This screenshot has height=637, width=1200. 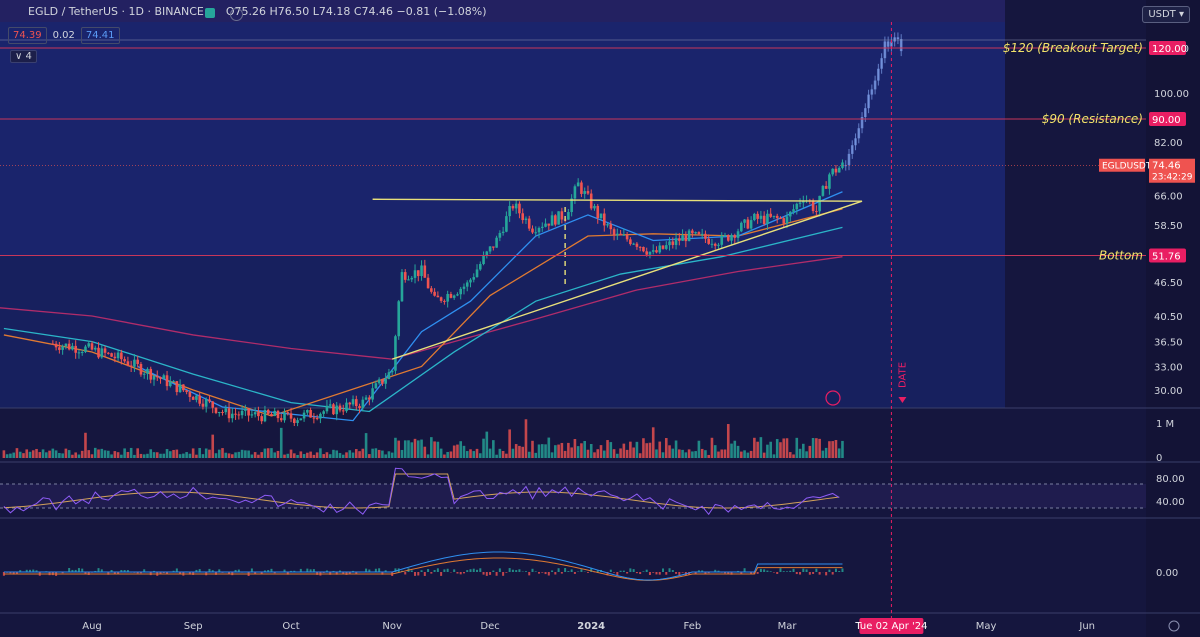 I want to click on indicators-collapse-button: ∨ 4, so click(x=23, y=56).